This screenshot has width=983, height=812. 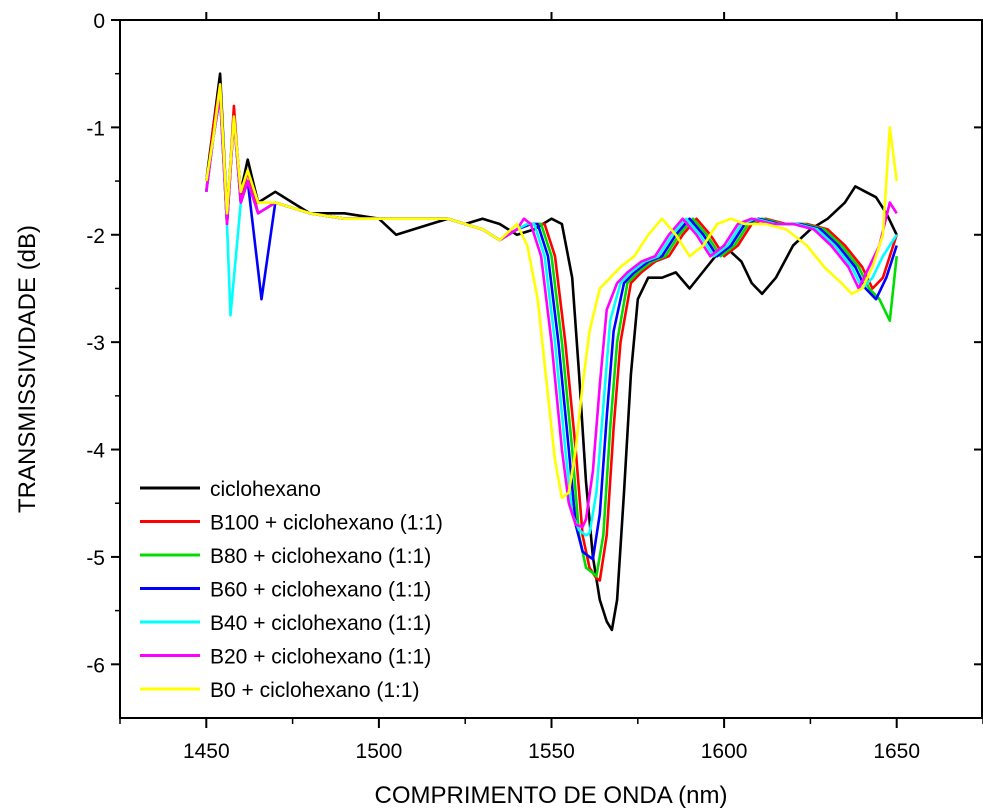 I want to click on y-tick-label: -3, so click(x=95, y=343).